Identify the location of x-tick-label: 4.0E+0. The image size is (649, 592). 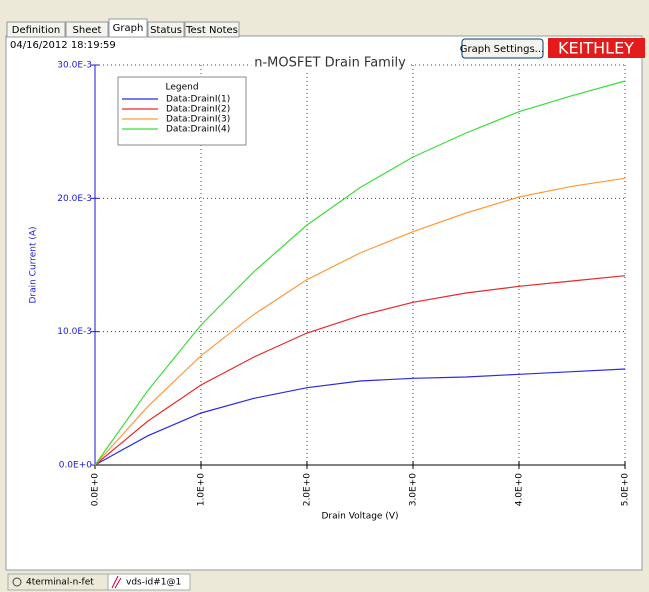
(520, 490).